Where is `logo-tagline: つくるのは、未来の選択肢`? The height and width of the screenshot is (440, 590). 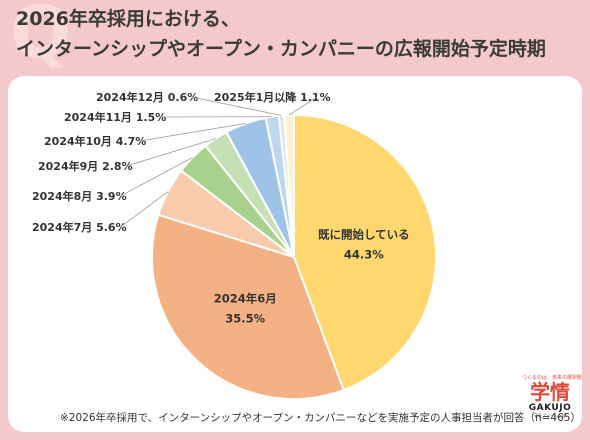 logo-tagline: つくるのは、未来の選択肢 is located at coordinates (552, 378).